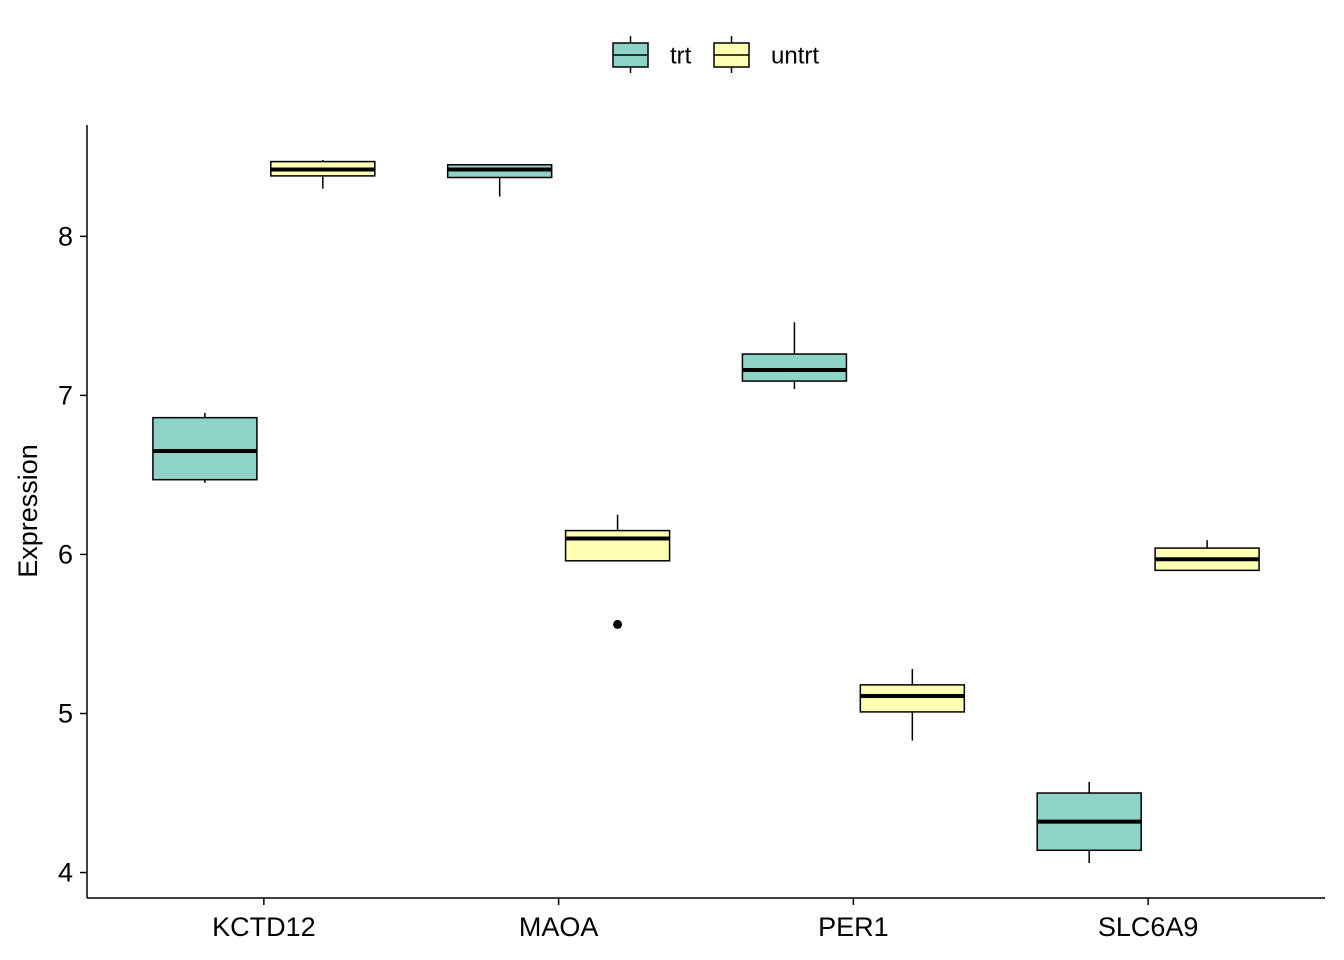 The image size is (1344, 960). I want to click on y-axis-label: Expression, so click(28, 511).